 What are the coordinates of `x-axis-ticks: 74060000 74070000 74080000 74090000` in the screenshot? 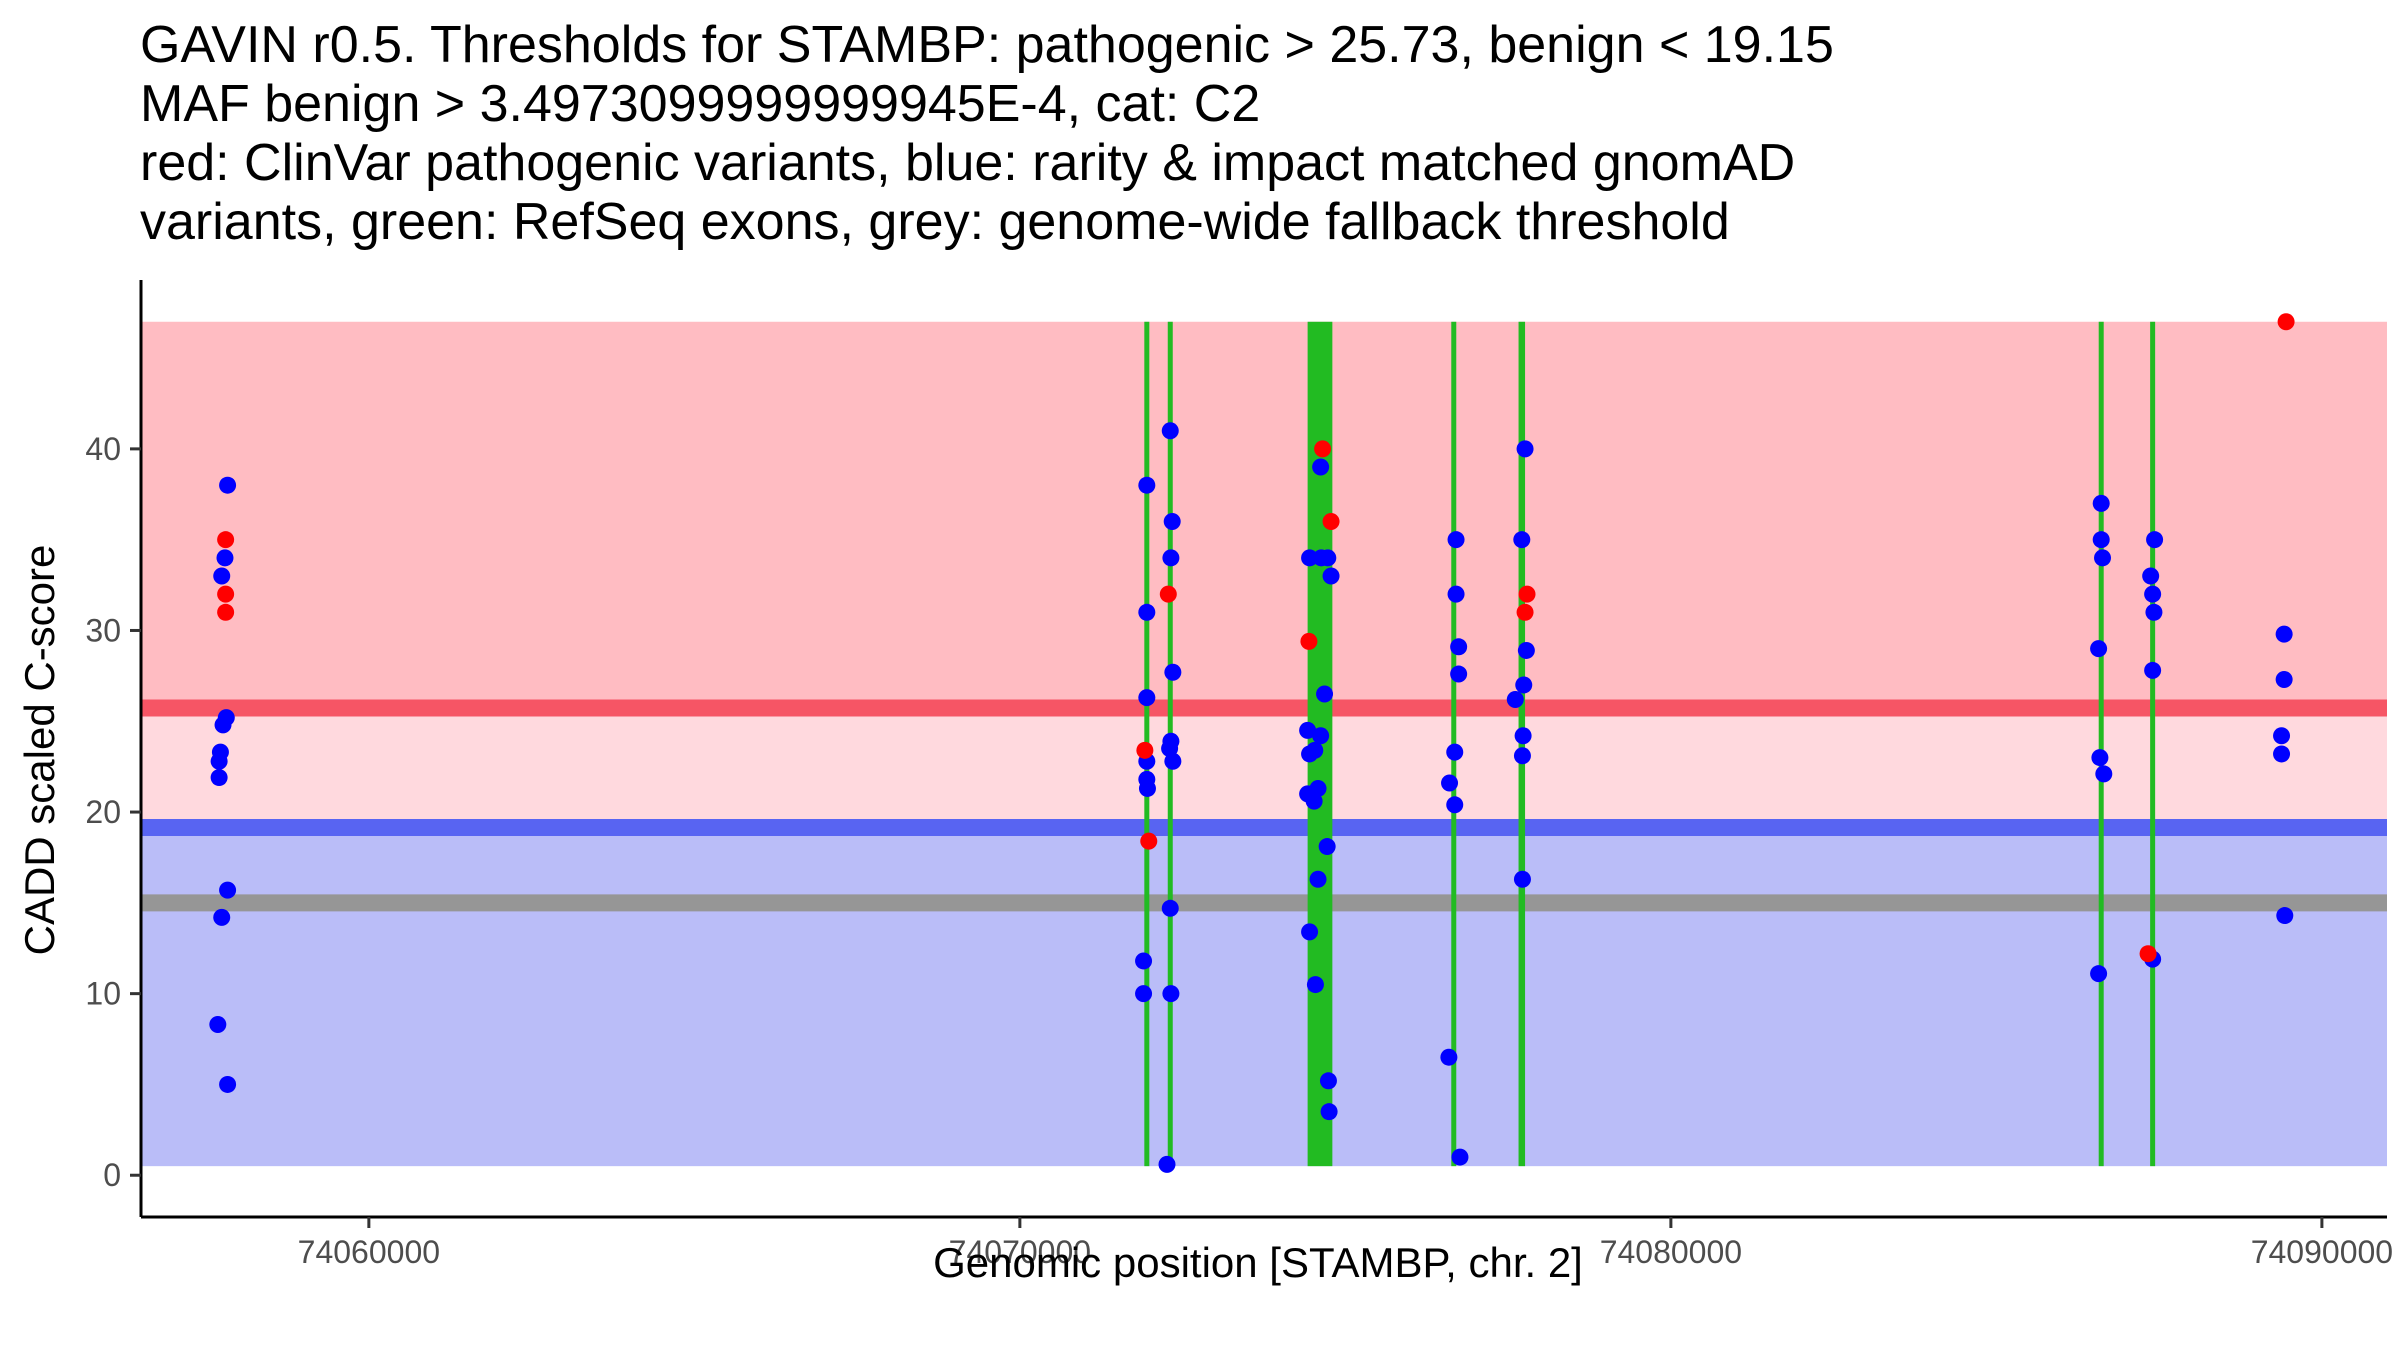 It's located at (1345, 1243).